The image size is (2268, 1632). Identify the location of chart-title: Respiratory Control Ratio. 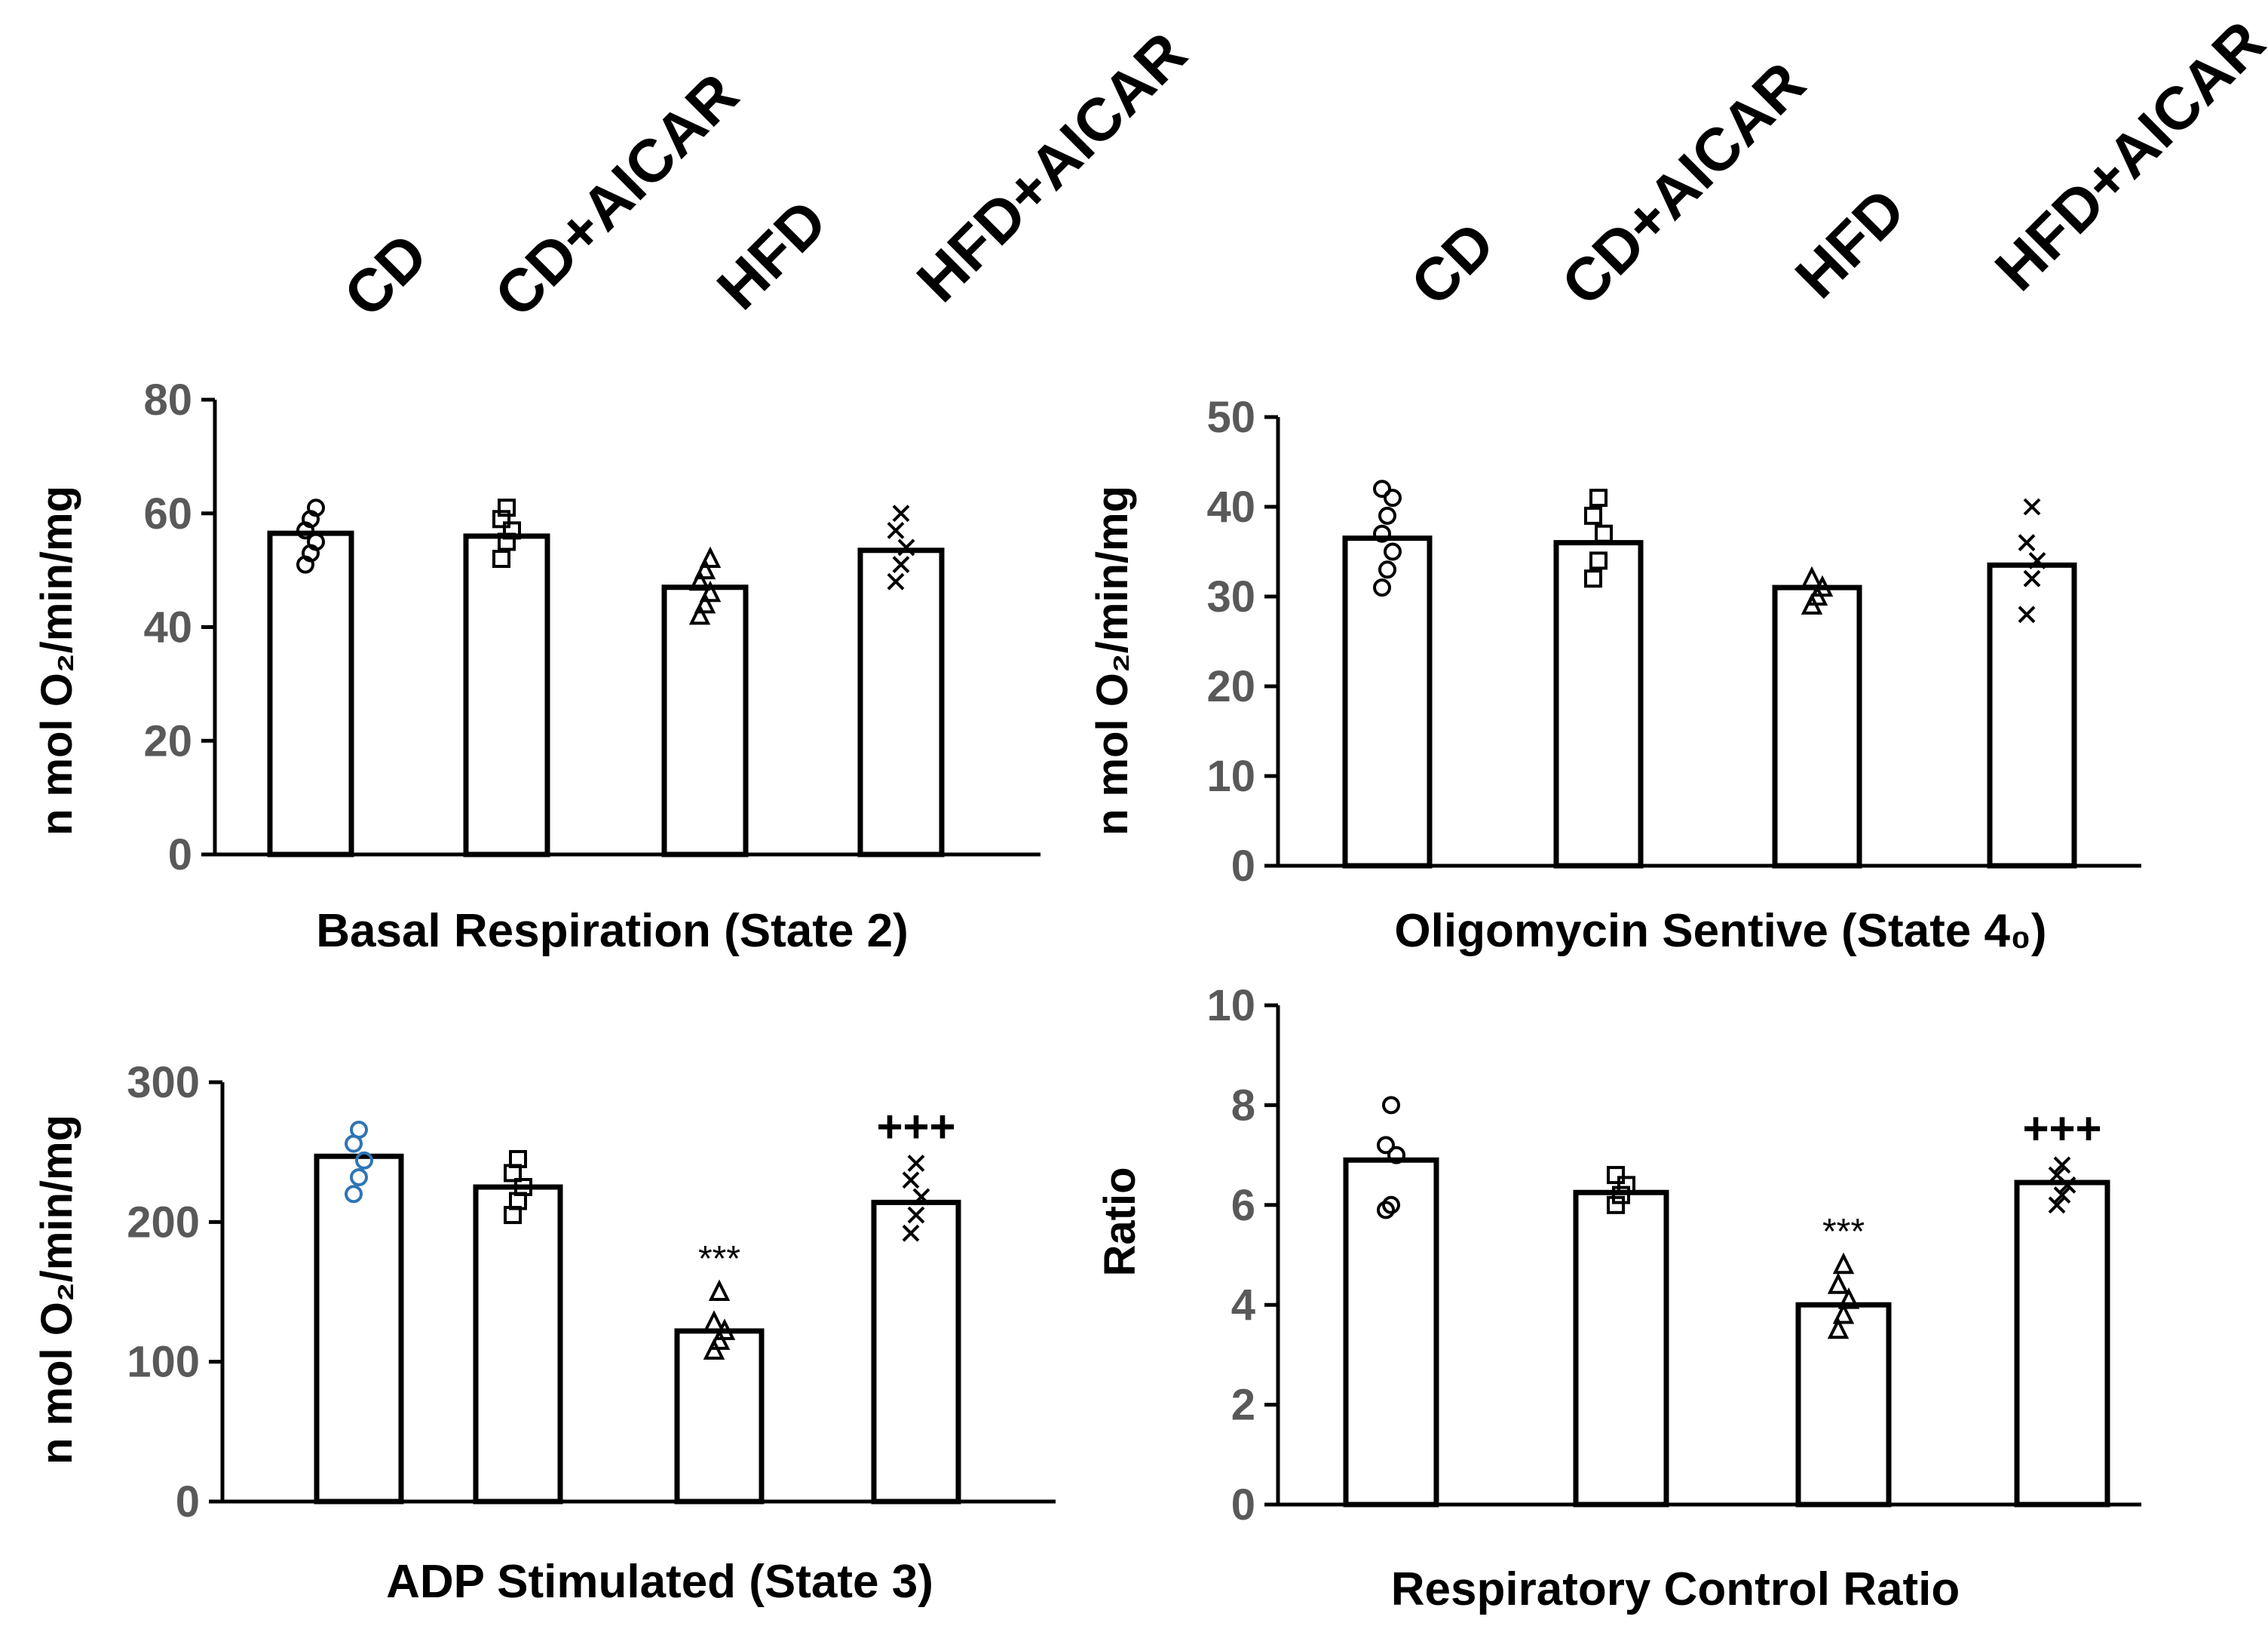
(1675, 1589).